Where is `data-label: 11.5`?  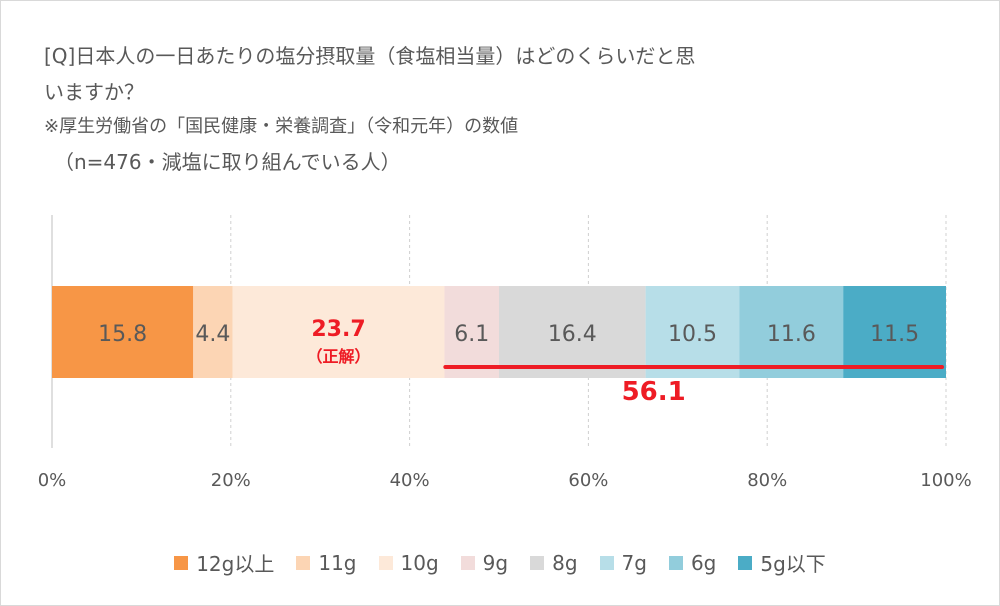
data-label: 11.5 is located at coordinates (894, 334).